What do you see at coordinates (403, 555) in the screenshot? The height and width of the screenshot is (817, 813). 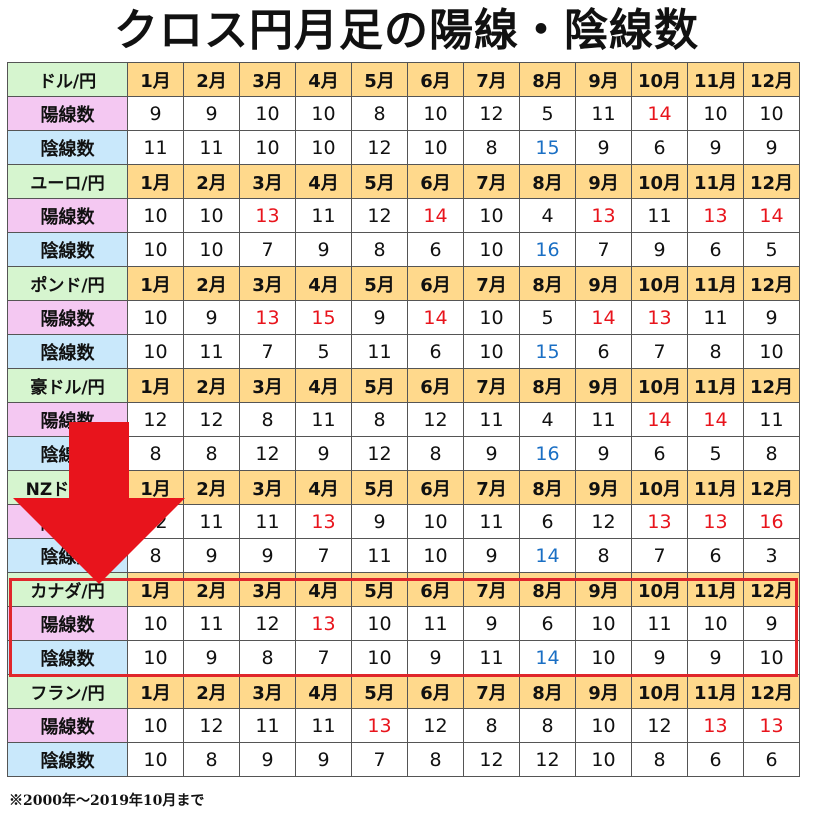 I see `insen-row: 陰線数 8 9 9 7 11 10 9 14 8 7 6 3` at bounding box center [403, 555].